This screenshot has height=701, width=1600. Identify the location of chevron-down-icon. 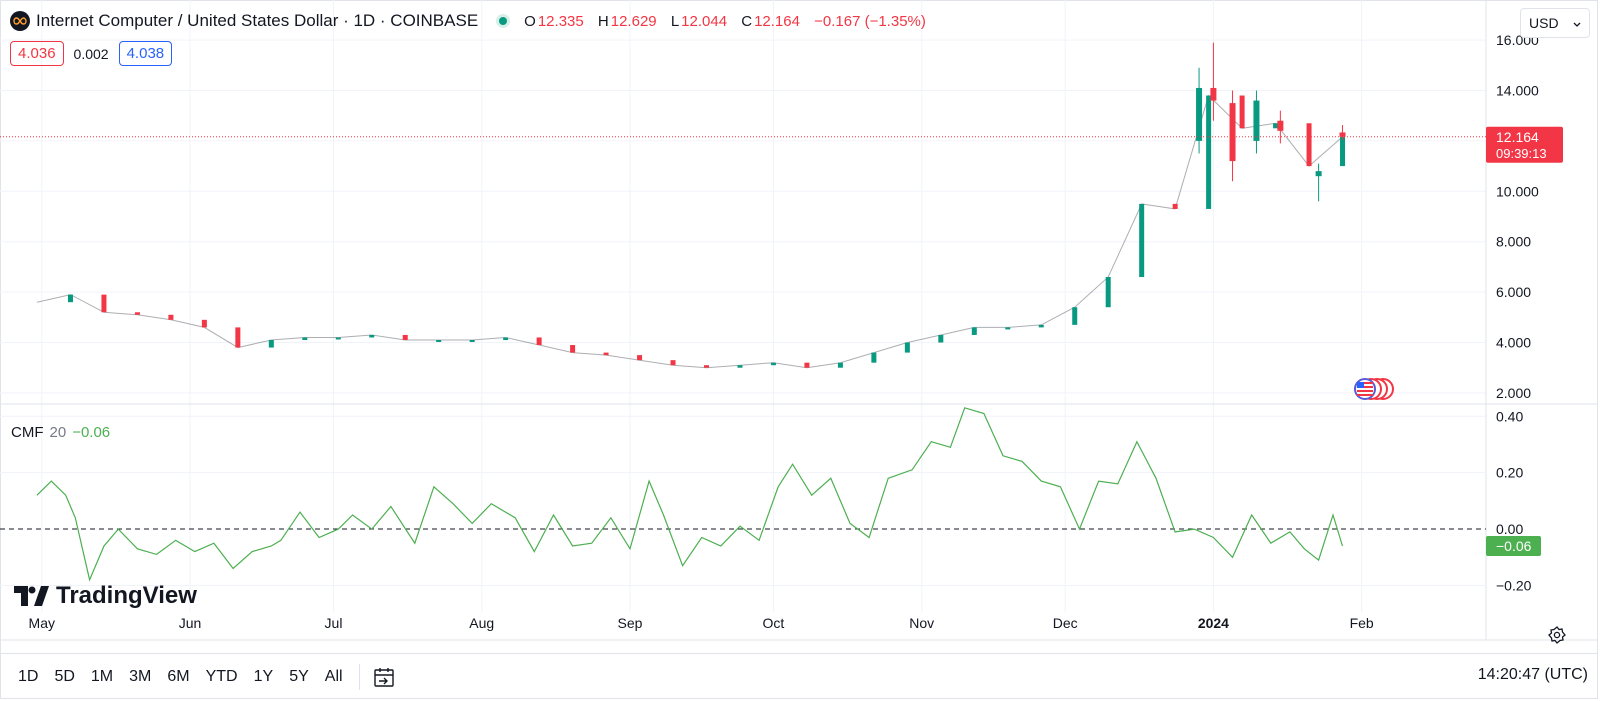
(1577, 23).